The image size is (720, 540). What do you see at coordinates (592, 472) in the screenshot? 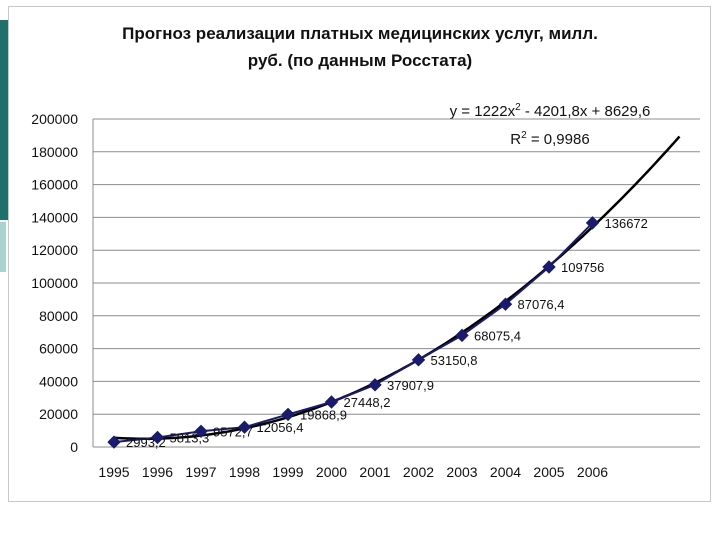
I see `x-tick-label: 2006` at bounding box center [592, 472].